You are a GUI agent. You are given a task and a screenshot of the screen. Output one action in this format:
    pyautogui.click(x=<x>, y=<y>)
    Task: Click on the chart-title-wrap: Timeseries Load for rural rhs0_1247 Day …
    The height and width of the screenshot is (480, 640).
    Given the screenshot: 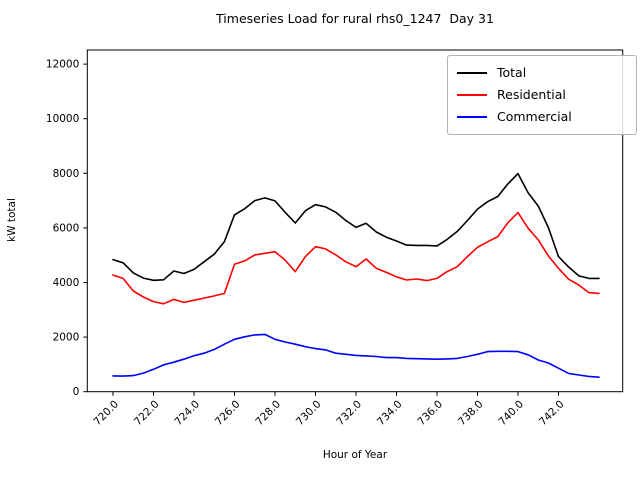 What is the action you would take?
    pyautogui.click(x=355, y=17)
    